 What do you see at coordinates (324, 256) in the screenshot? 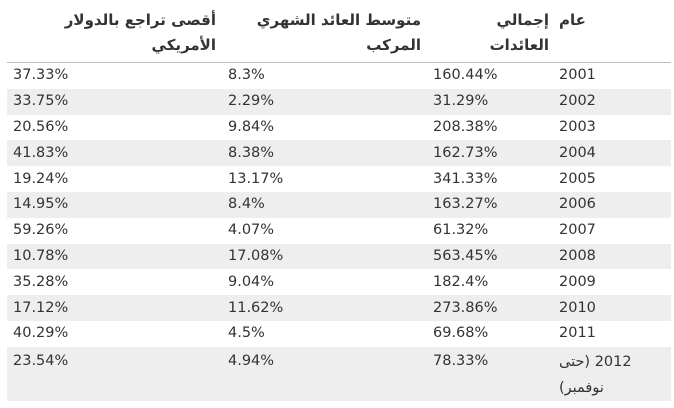
I see `cell-avg-monthly-return: 17.08%` at bounding box center [324, 256].